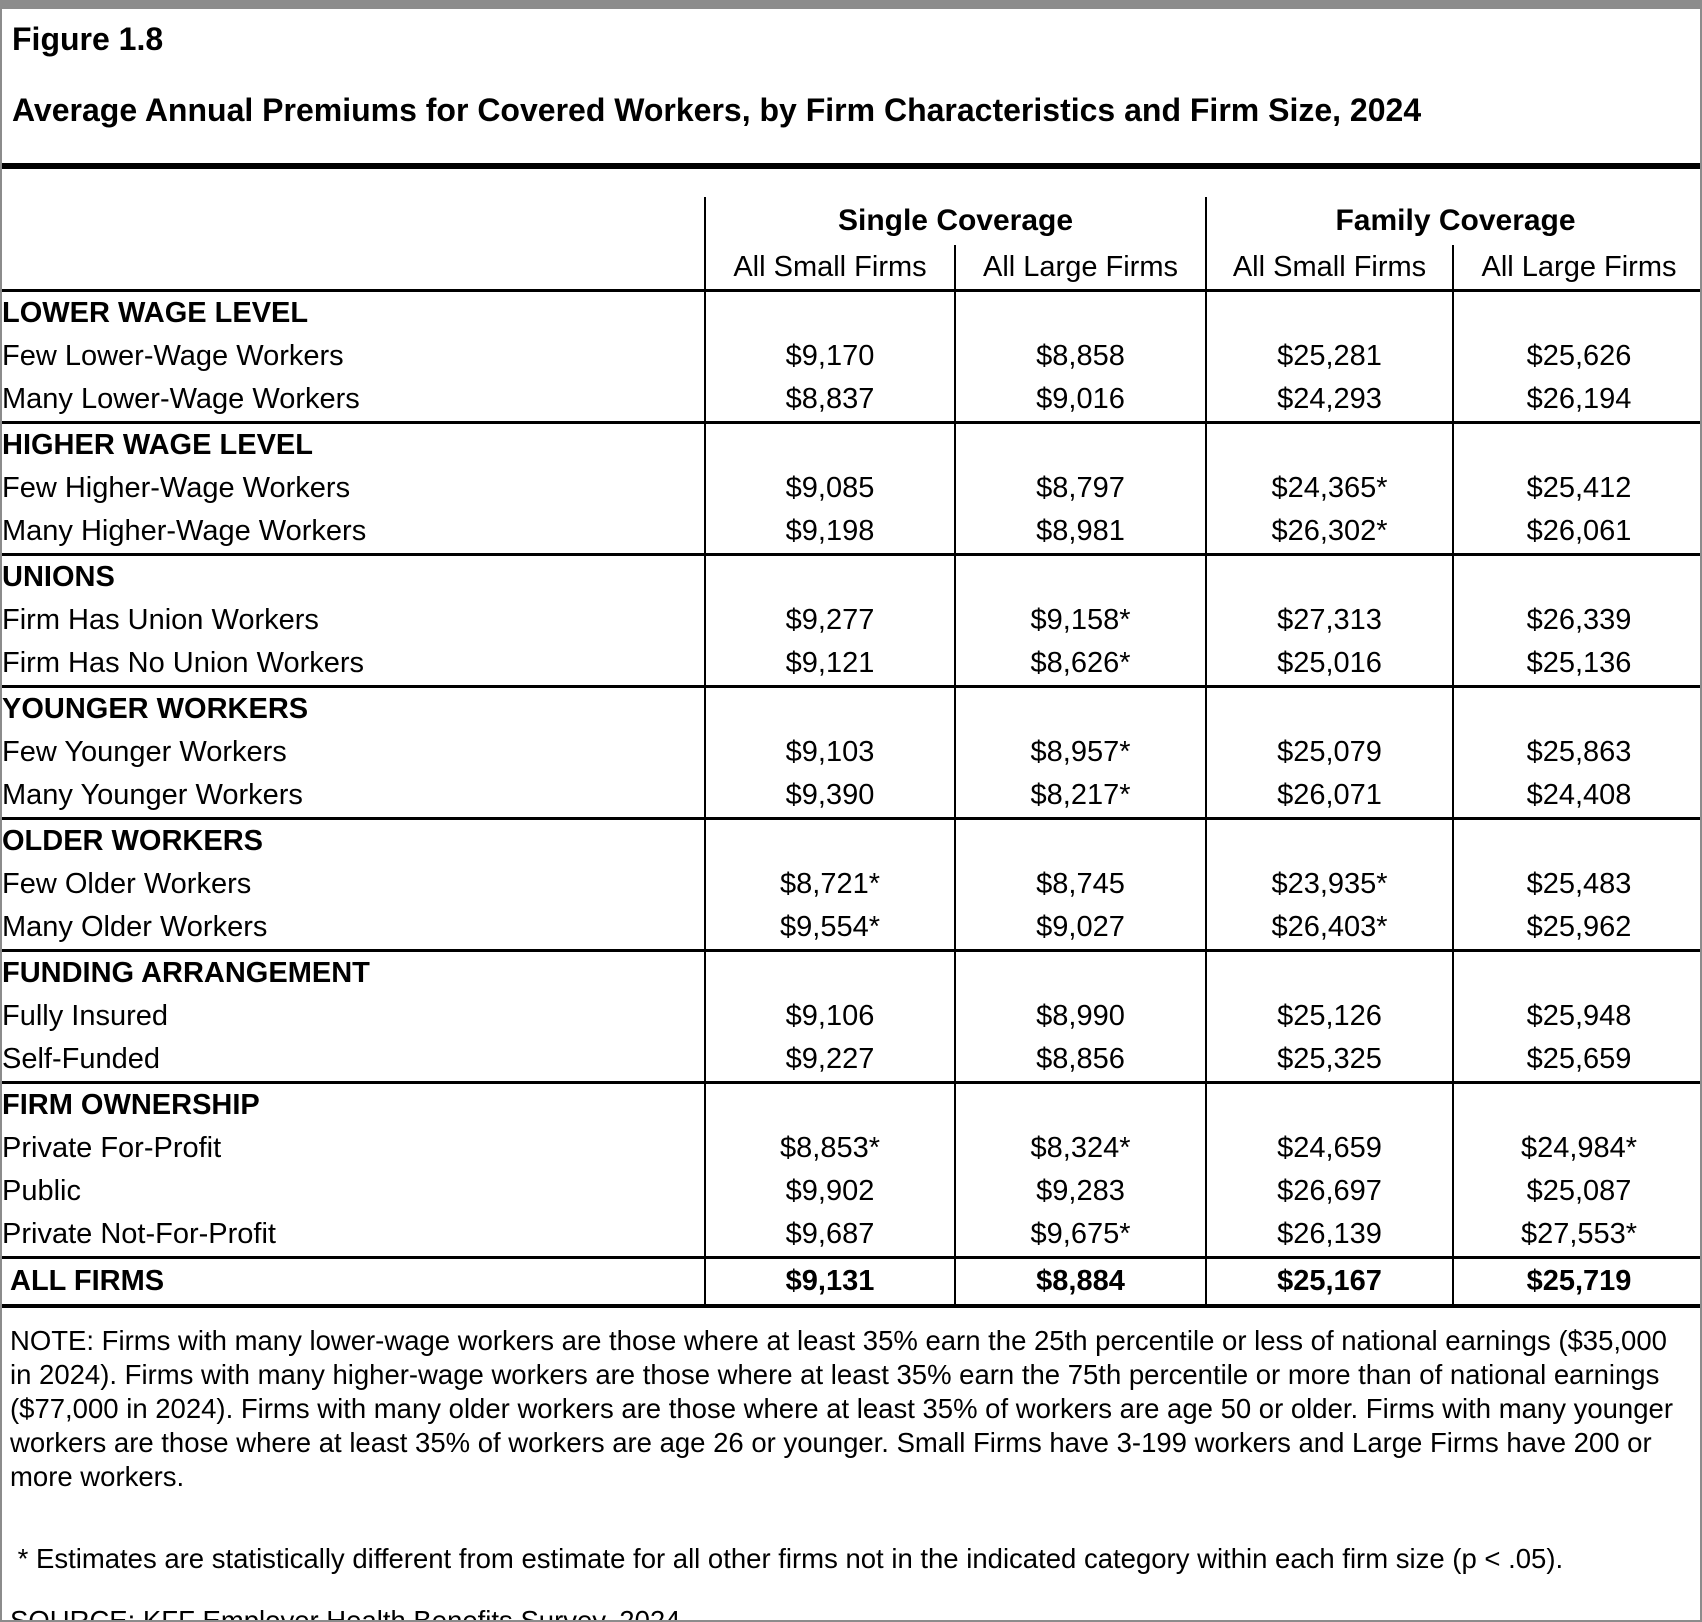 The image size is (1702, 1622). What do you see at coordinates (181, 399) in the screenshot?
I see `row-label: Many Lower-Wage Workers` at bounding box center [181, 399].